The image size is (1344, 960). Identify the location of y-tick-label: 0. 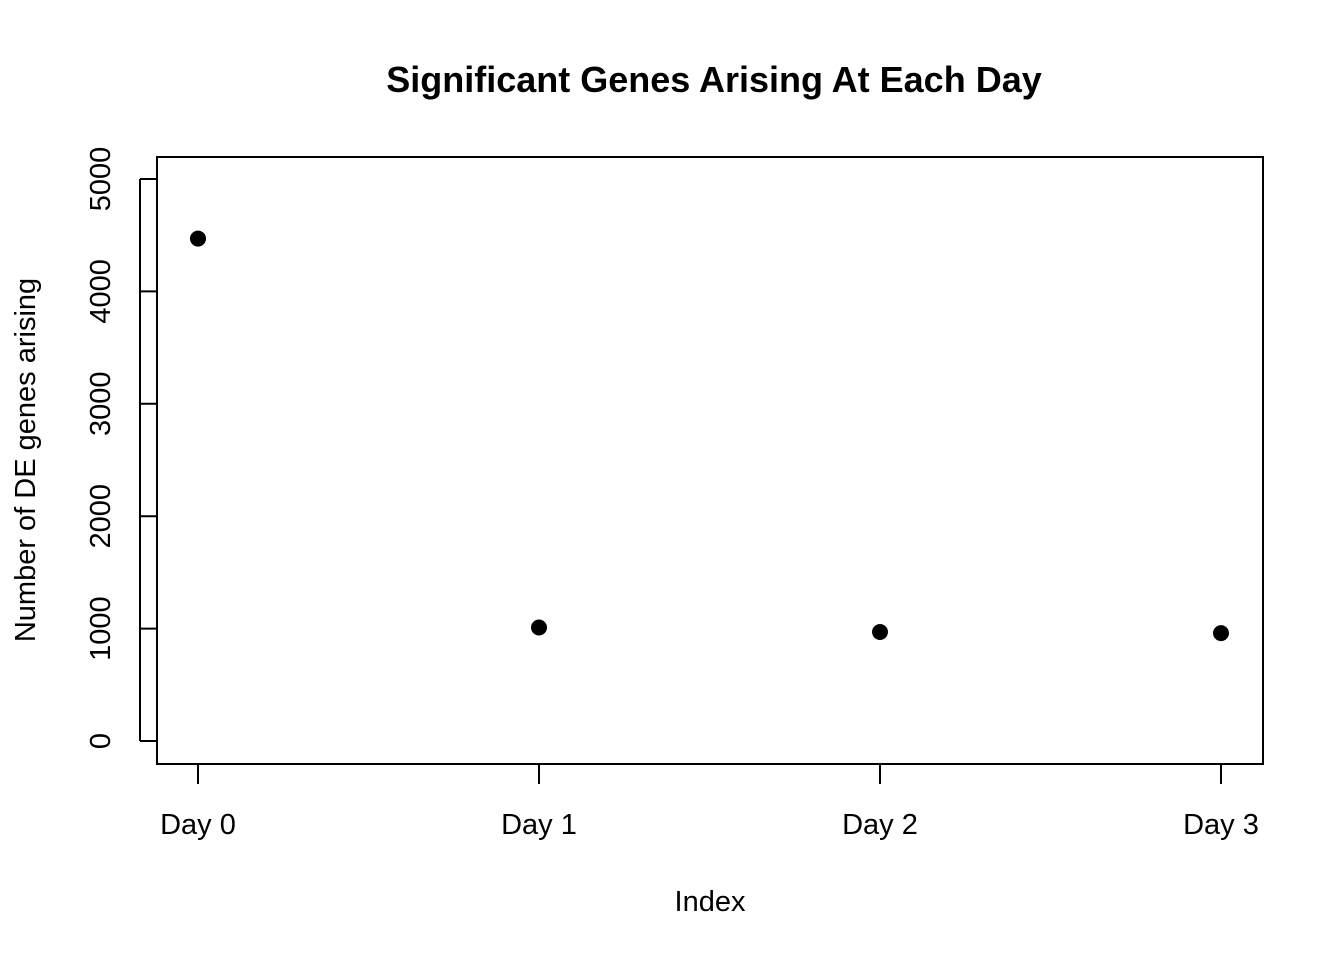
(101, 741).